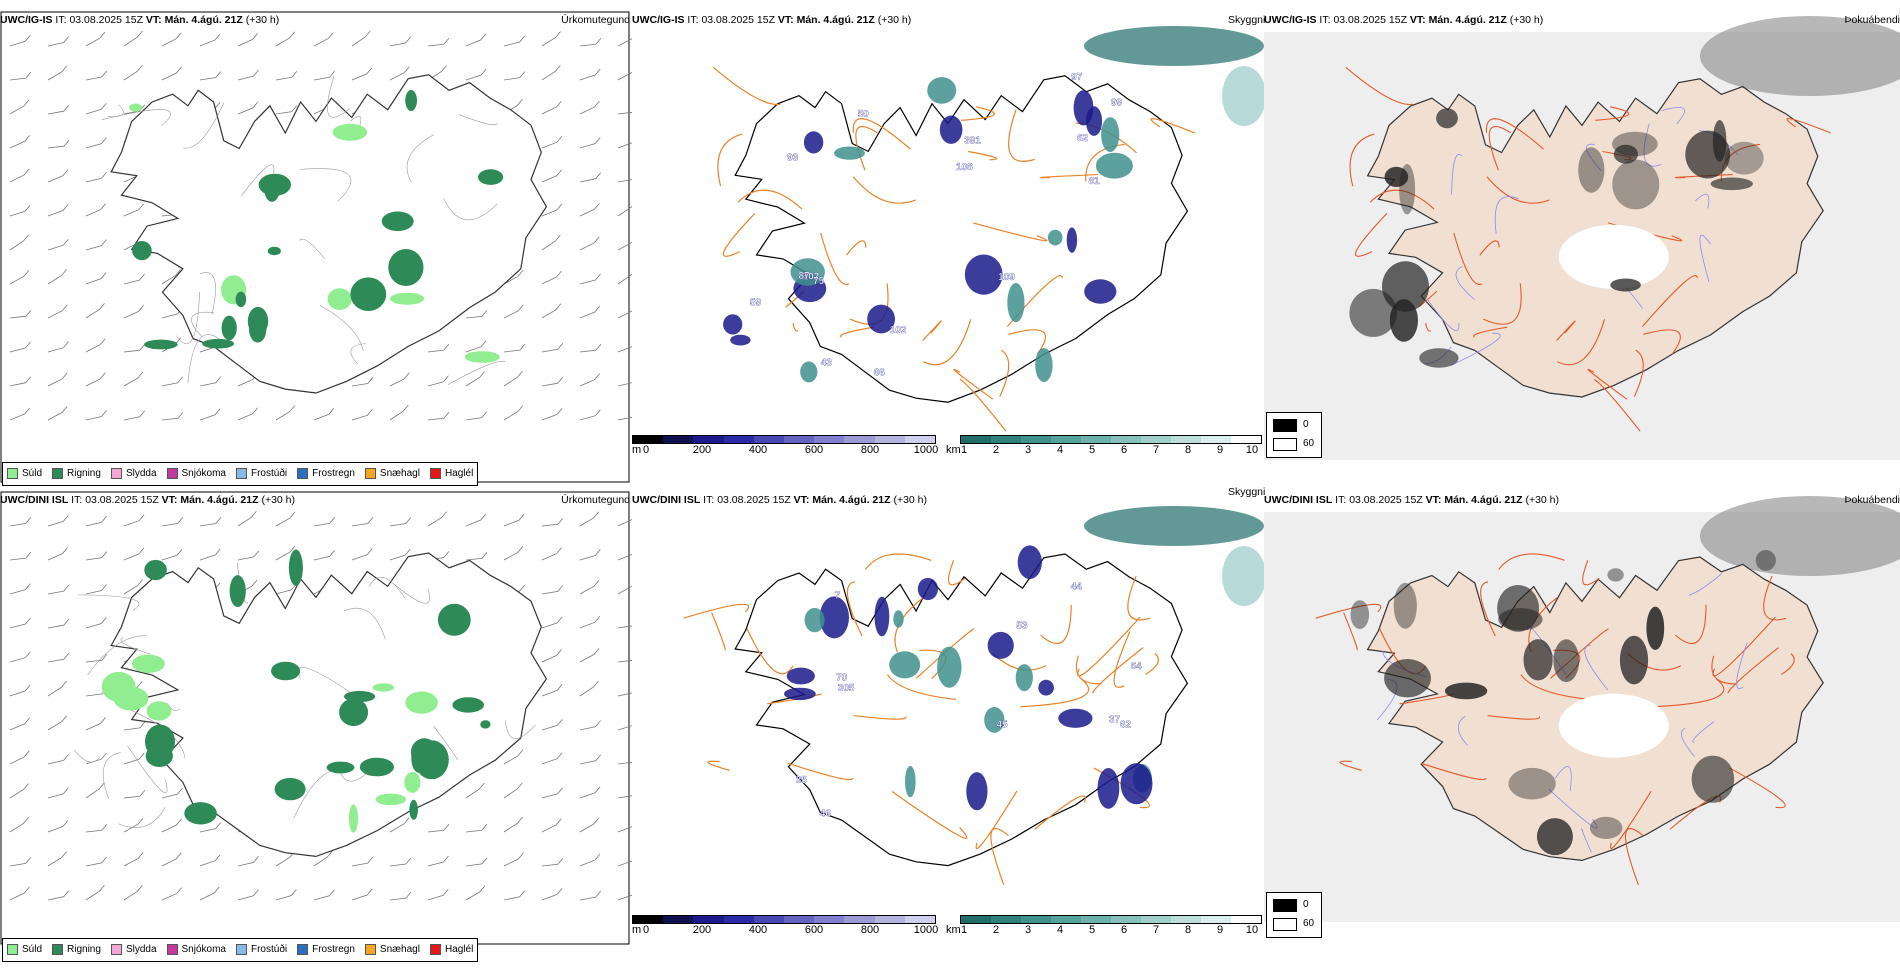 Image resolution: width=1900 pixels, height=968 pixels. I want to click on cloud-base-label: 53, so click(1022, 625).